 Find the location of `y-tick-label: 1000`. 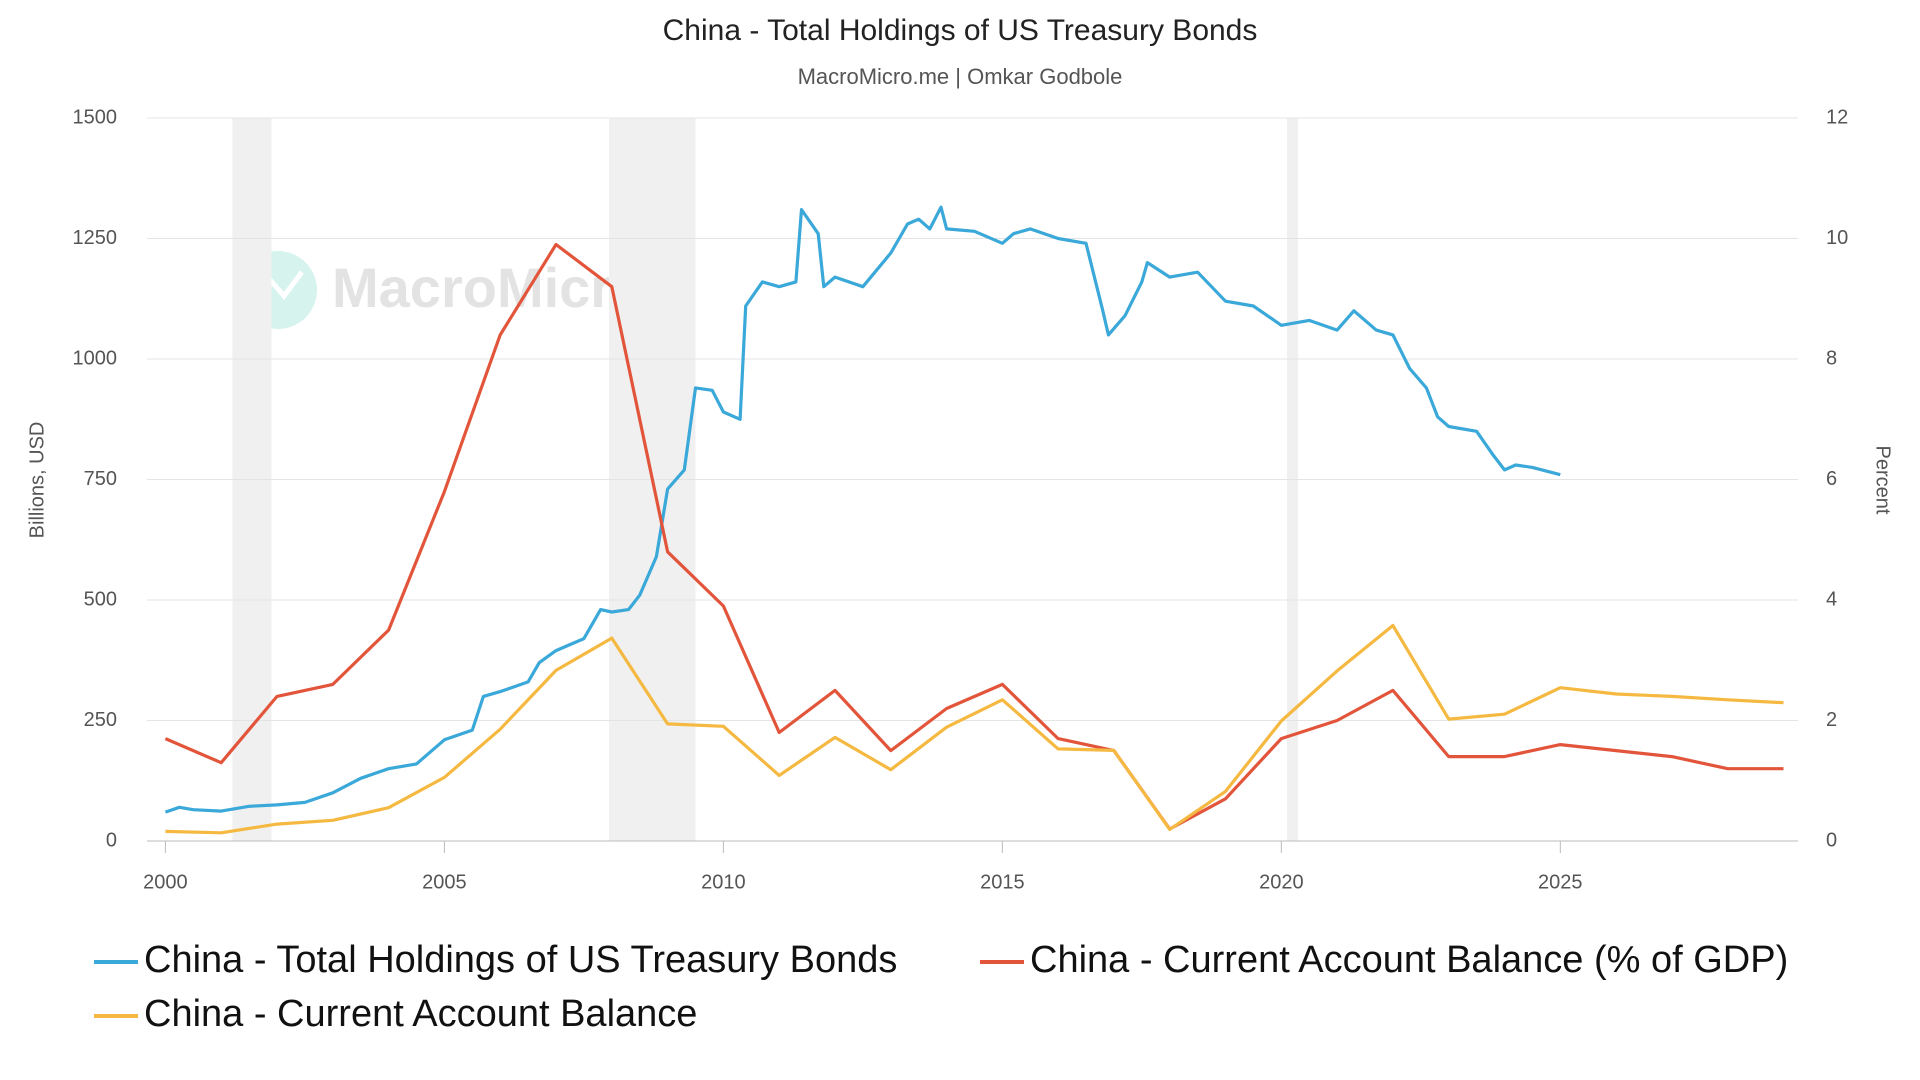

y-tick-label: 1000 is located at coordinates (95, 358).